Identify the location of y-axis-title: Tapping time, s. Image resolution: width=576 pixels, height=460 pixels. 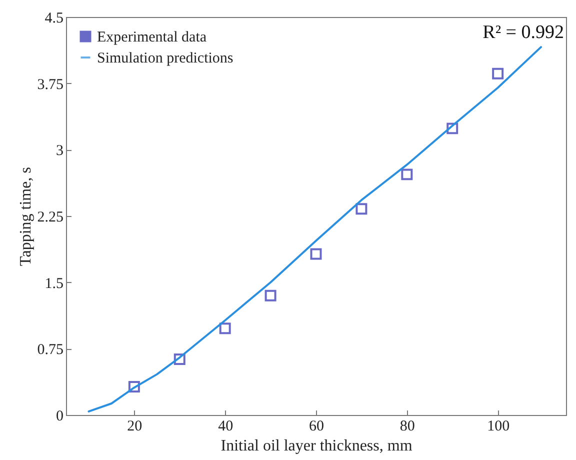
(25, 216).